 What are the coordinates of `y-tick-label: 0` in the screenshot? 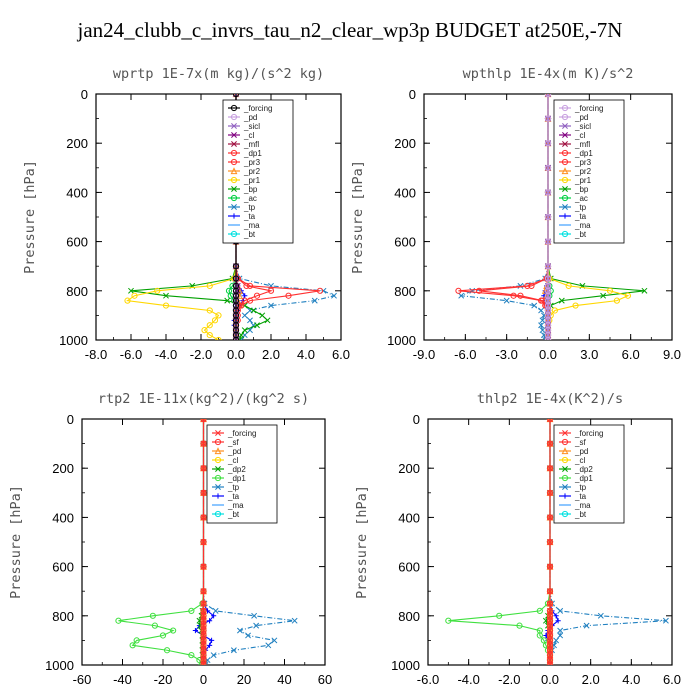 It's located at (84, 94).